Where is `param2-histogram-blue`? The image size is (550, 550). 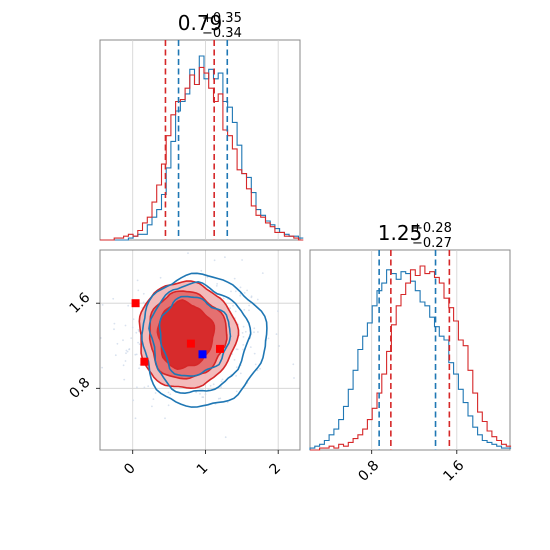 param2-histogram-blue is located at coordinates (410, 359).